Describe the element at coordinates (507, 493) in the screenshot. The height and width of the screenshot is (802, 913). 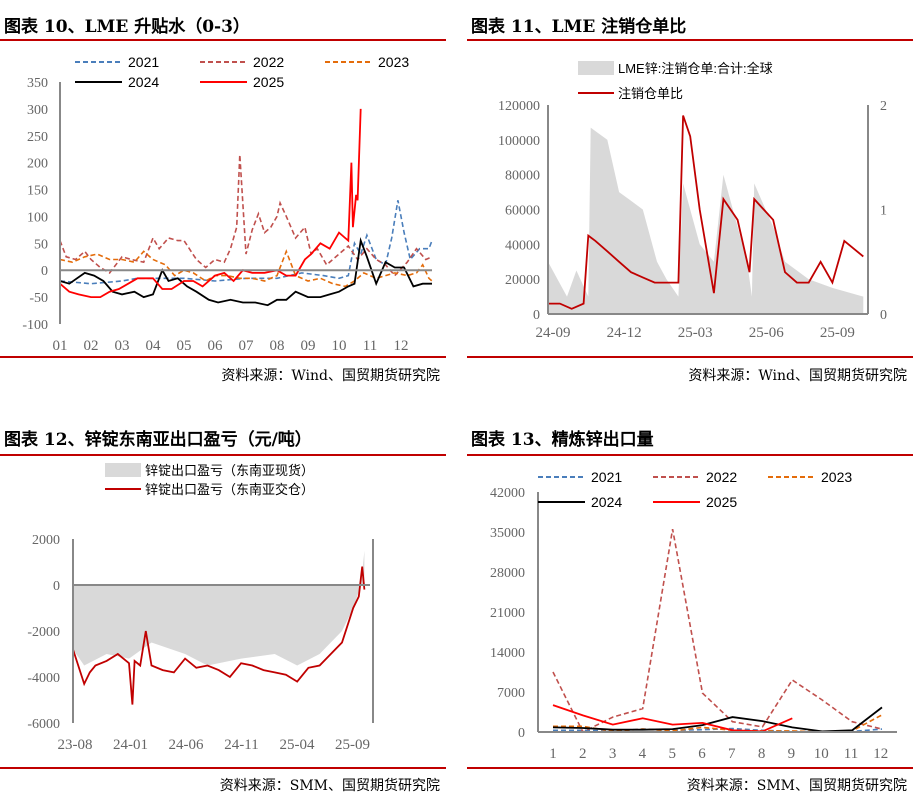
I see `y-tick-label: 42000` at that location.